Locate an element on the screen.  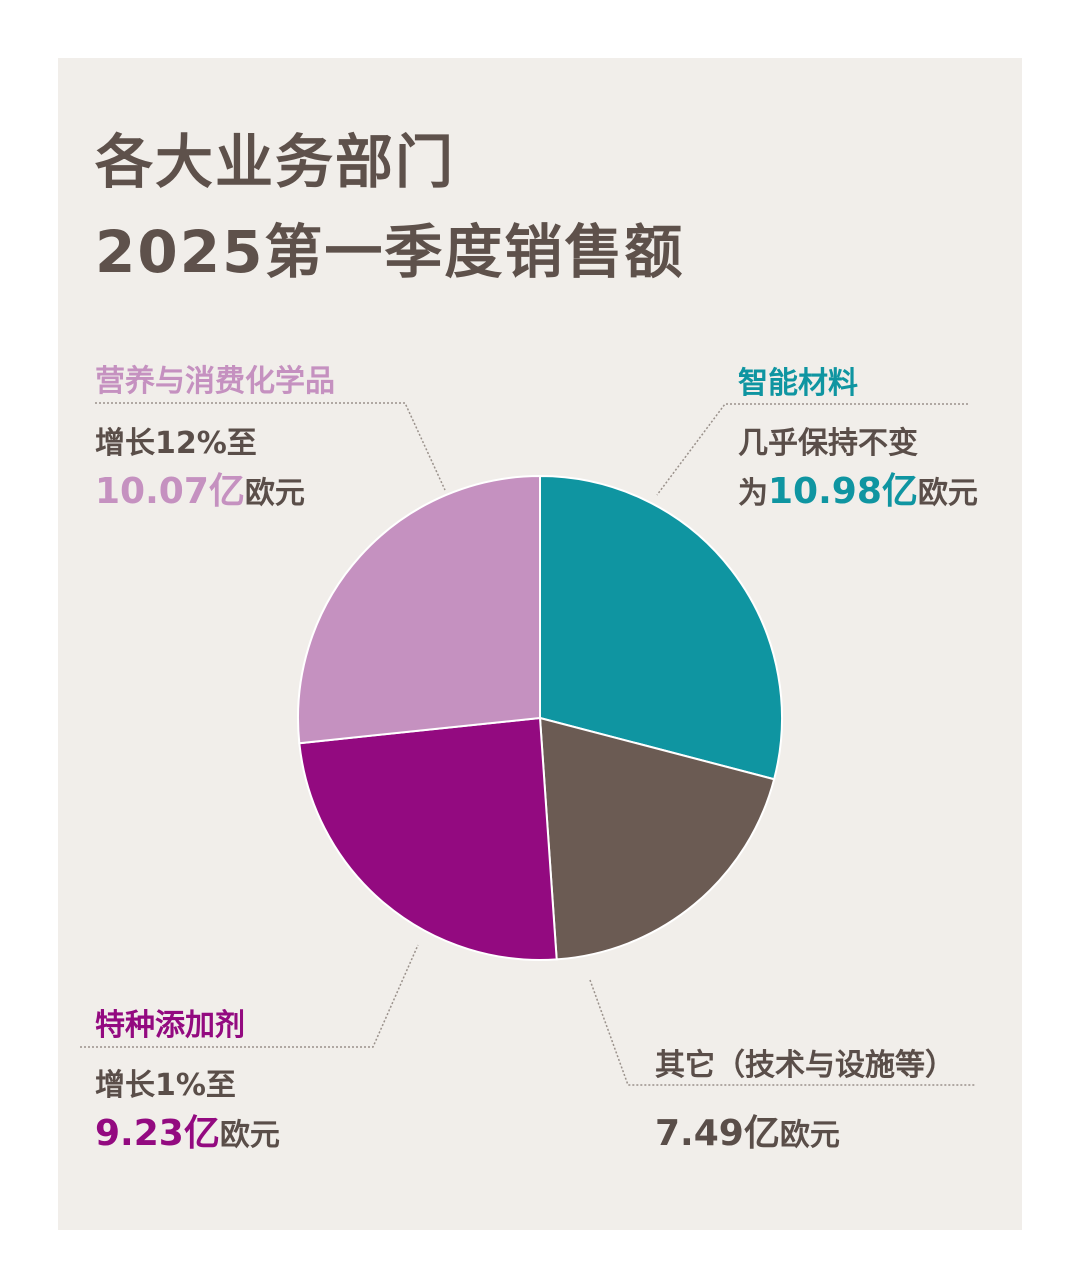
leader-line-nutrition is located at coordinates (270, 446).